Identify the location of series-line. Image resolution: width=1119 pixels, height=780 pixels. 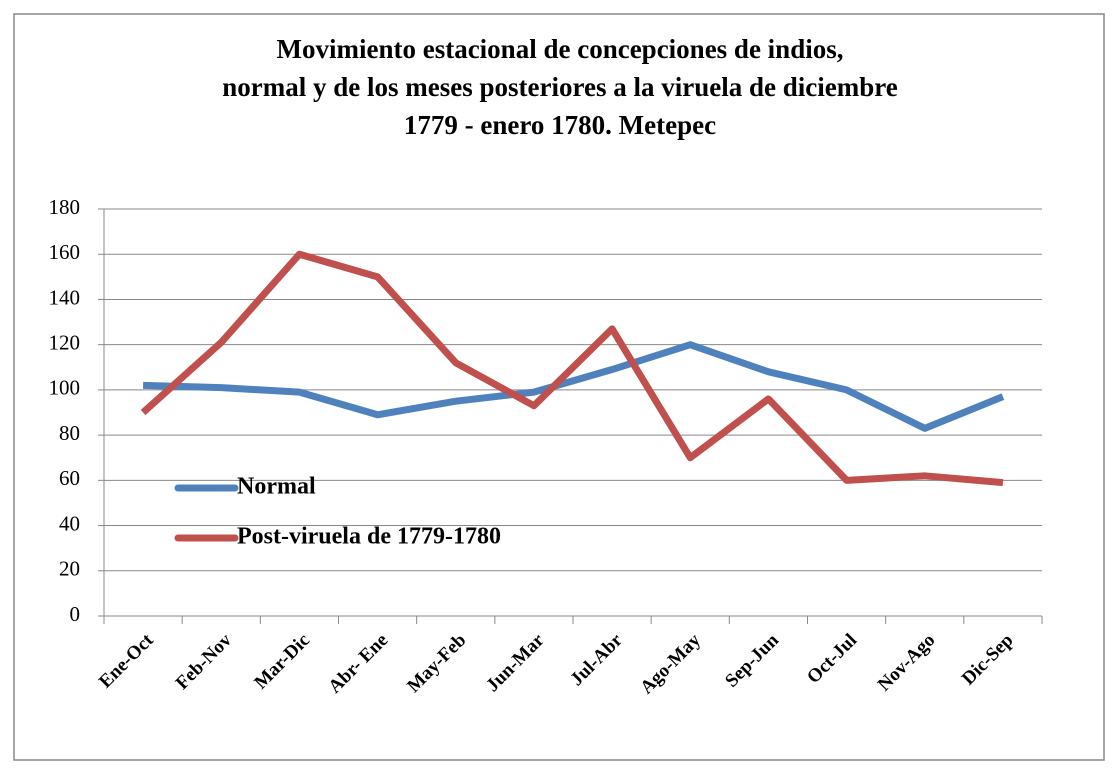
(573, 386).